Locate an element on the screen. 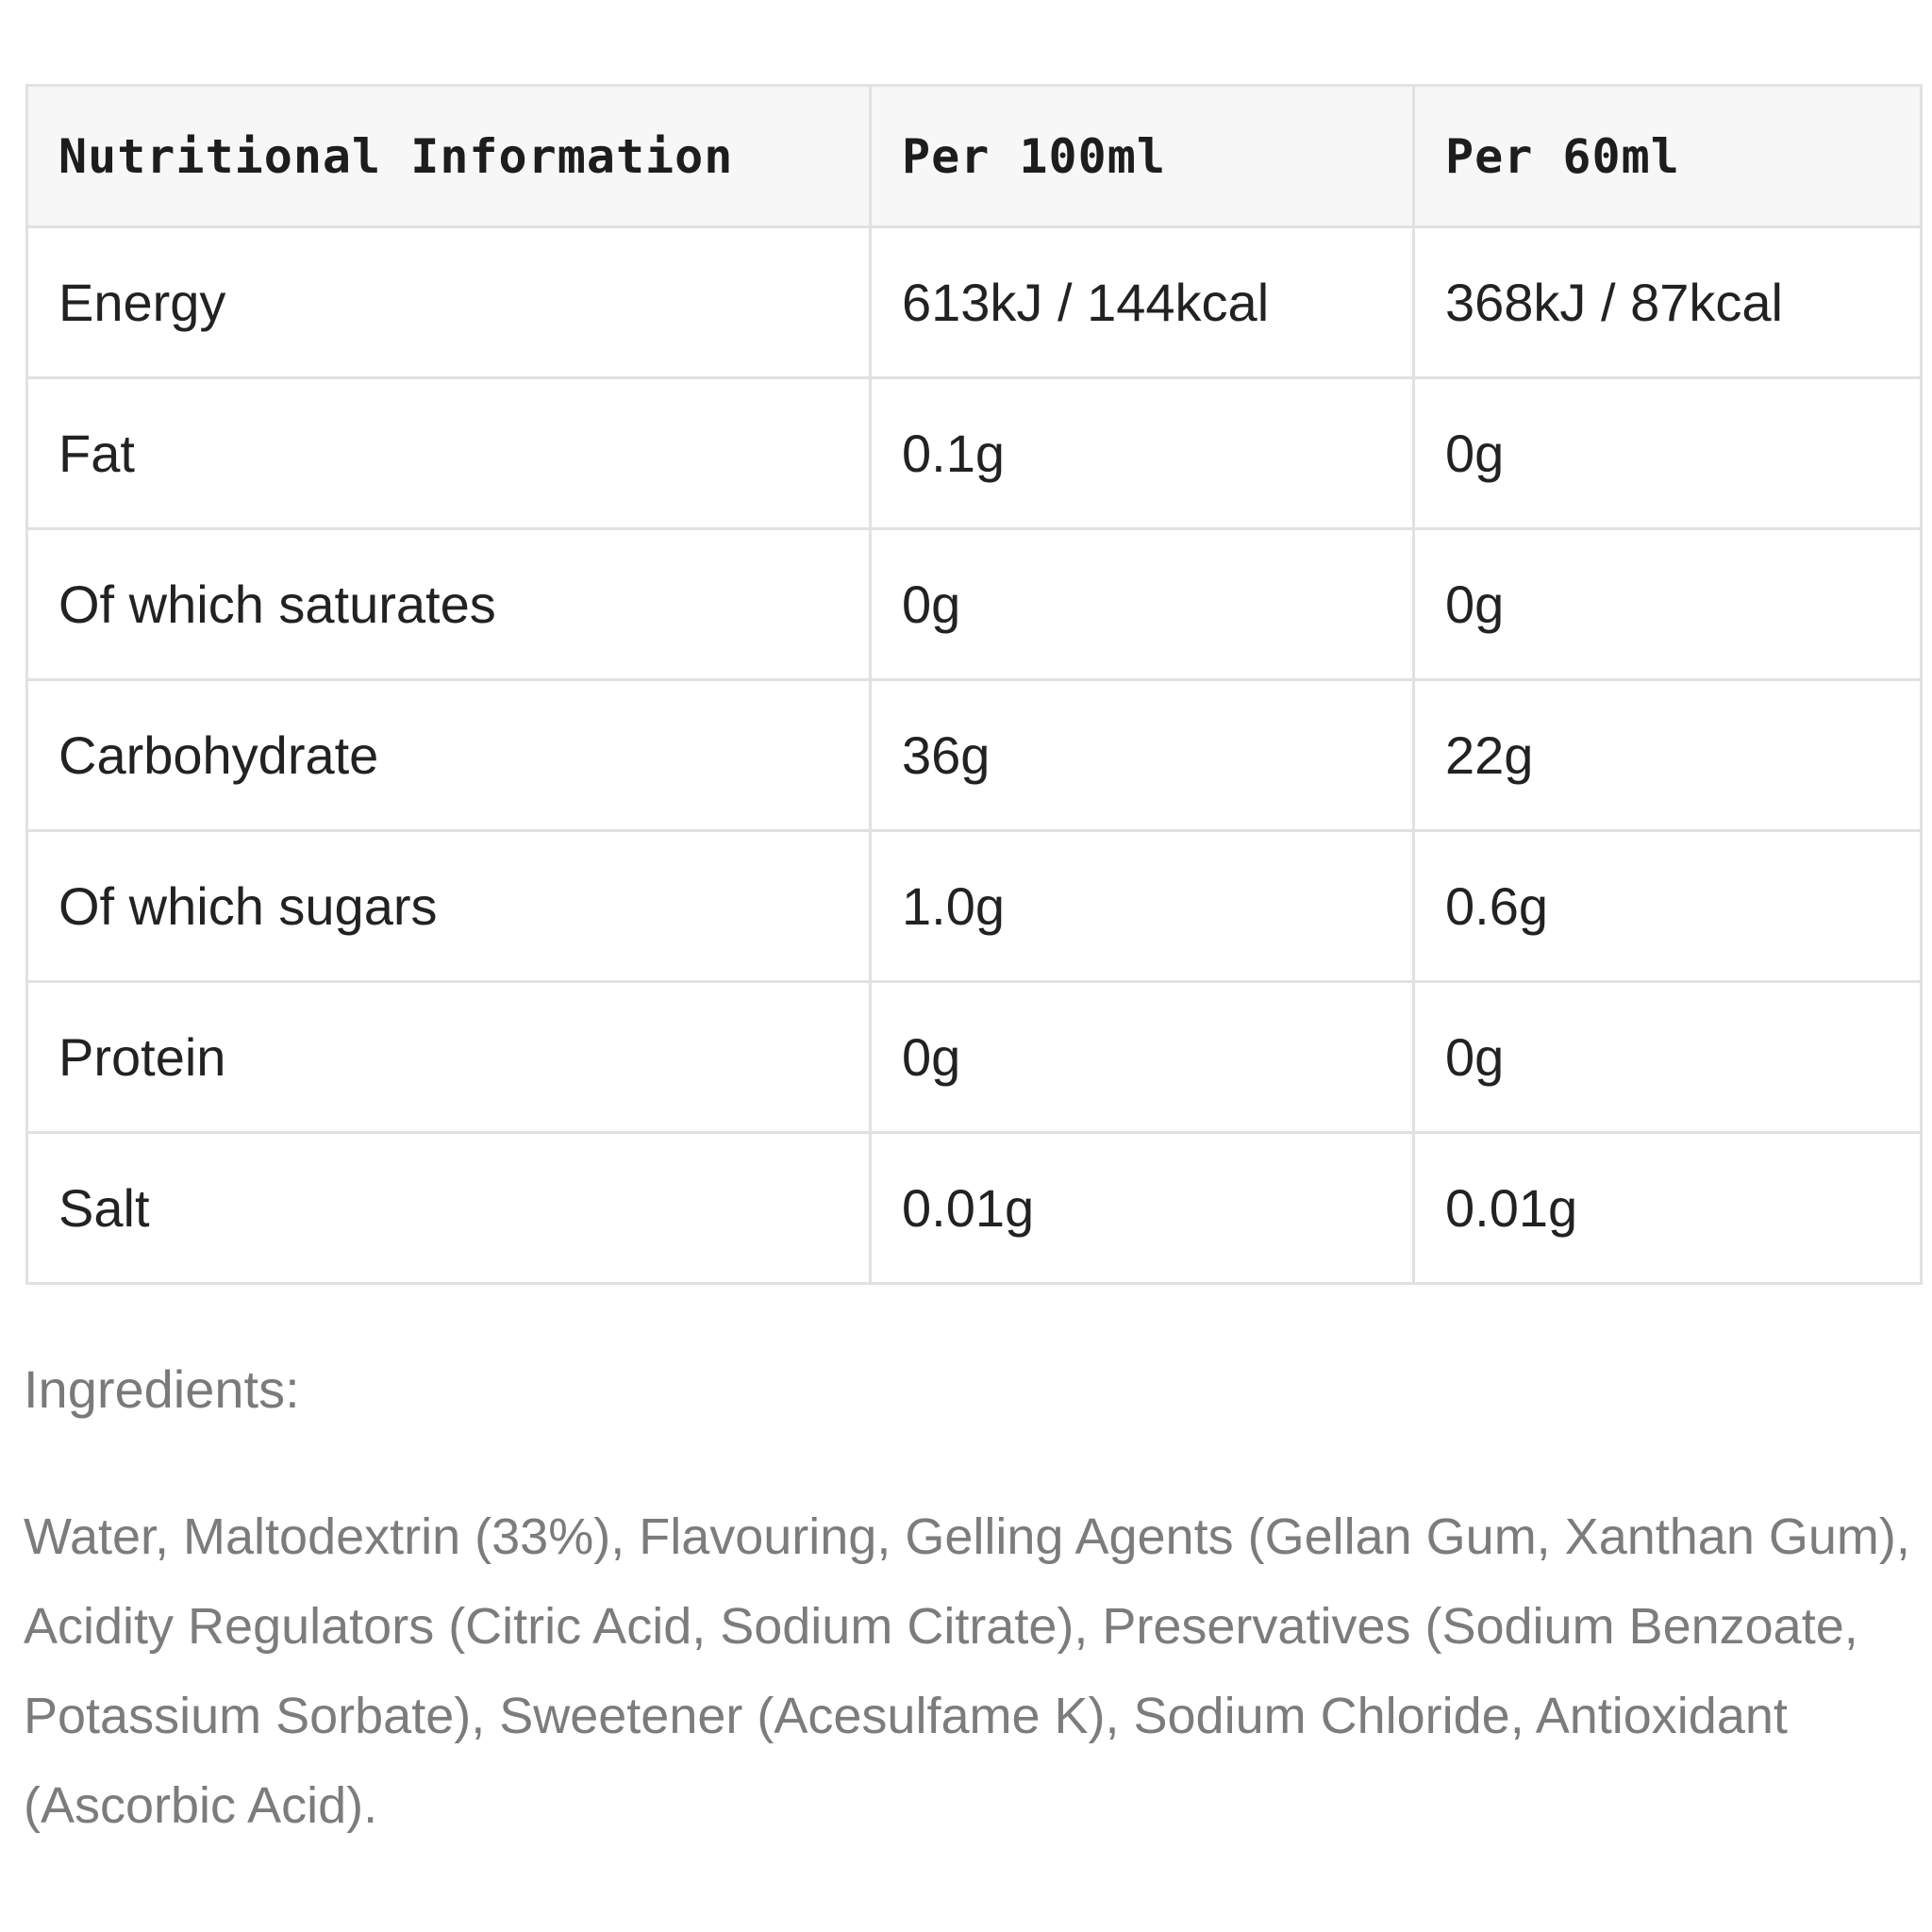  table-row: Energy 613kJ / 144kcal 368kJ / 87kcal is located at coordinates (974, 302).